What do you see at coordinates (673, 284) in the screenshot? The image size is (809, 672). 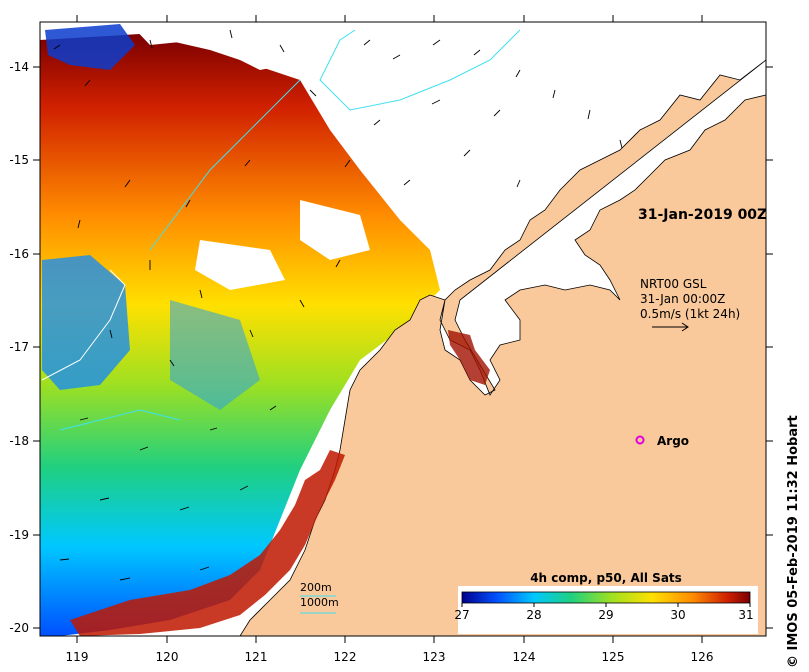 I see `current-source-label: NRT00 GSL` at bounding box center [673, 284].